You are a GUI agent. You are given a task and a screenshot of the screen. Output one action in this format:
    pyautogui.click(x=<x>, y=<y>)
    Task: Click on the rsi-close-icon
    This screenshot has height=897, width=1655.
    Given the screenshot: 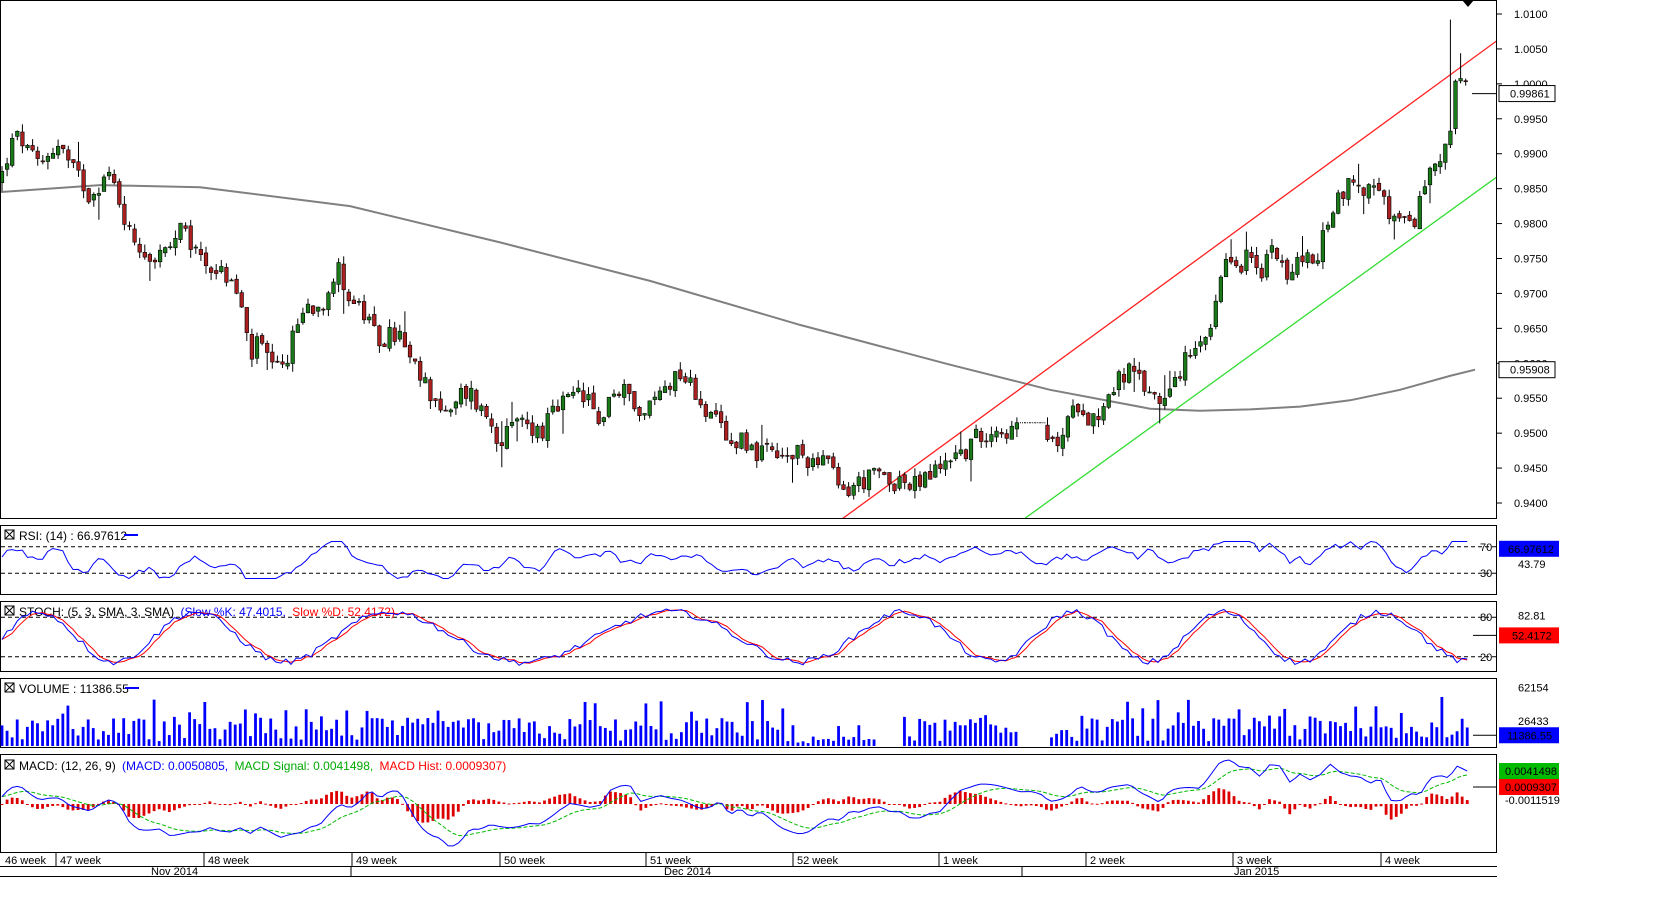 What is the action you would take?
    pyautogui.click(x=9, y=534)
    